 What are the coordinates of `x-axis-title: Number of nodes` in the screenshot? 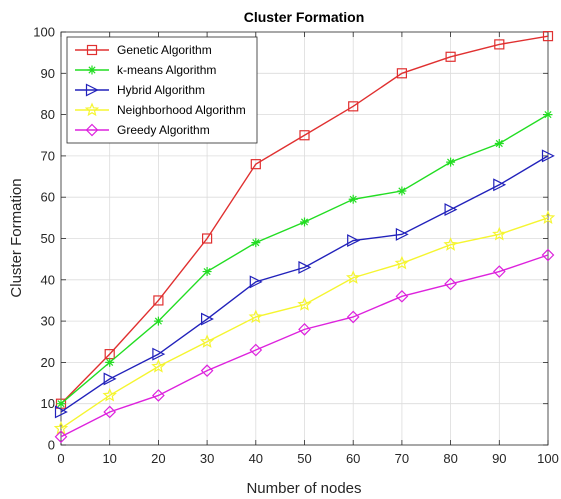 It's located at (303, 488).